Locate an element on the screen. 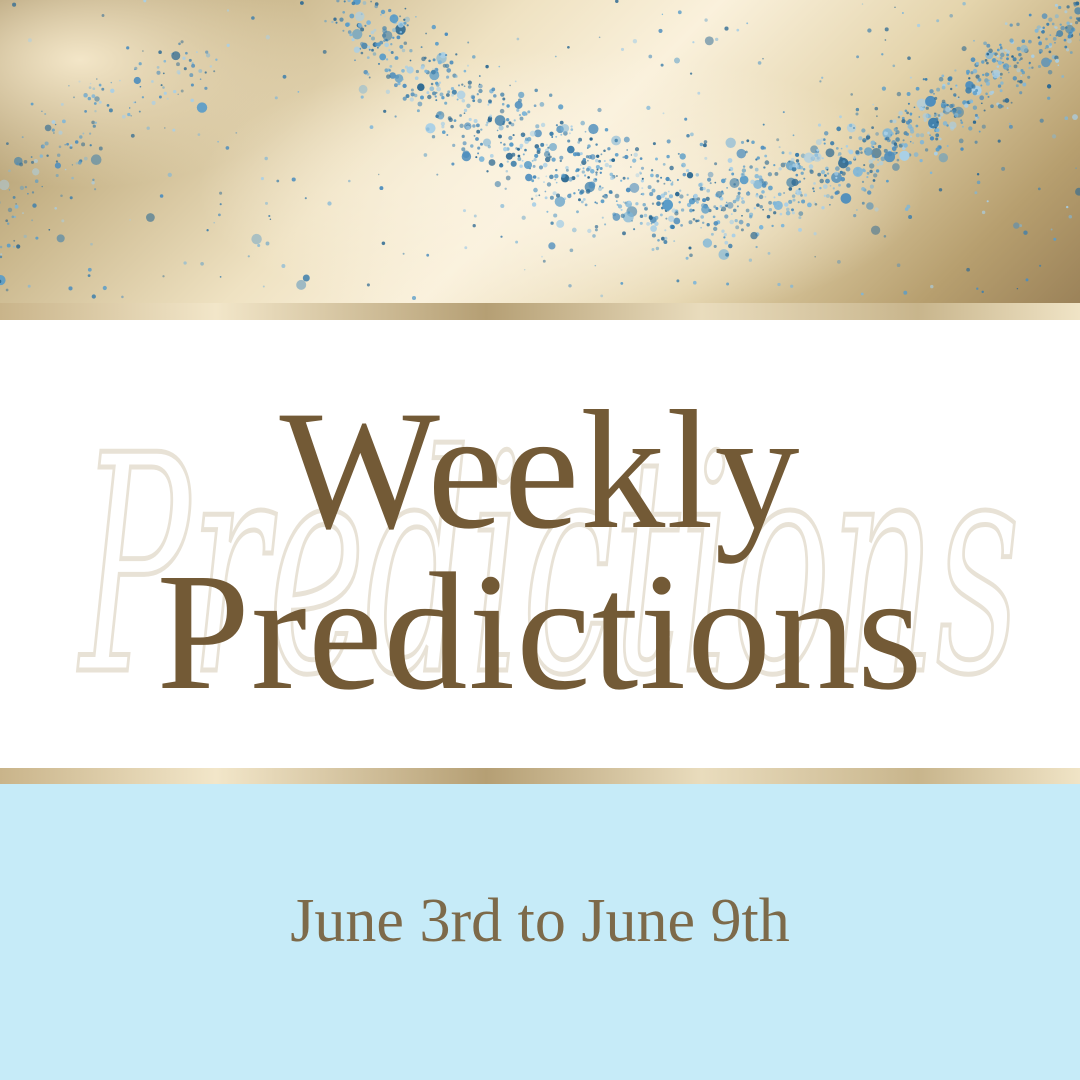 Image resolution: width=1080 pixels, height=1080 pixels. title-predictions: Predictions is located at coordinates (540, 632).